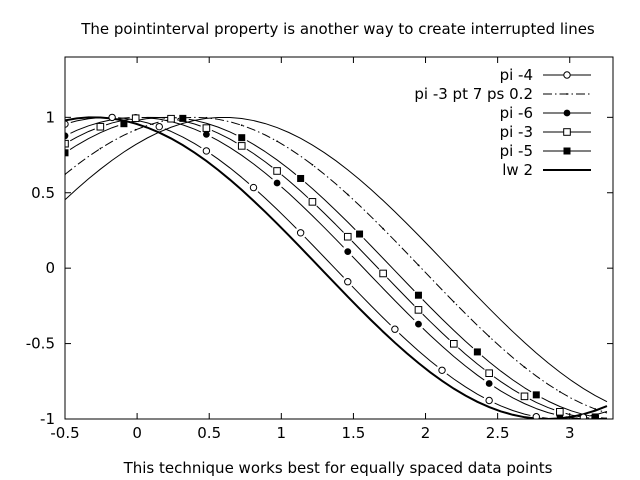  What do you see at coordinates (516, 132) in the screenshot?
I see `legend-label: pi -3` at bounding box center [516, 132].